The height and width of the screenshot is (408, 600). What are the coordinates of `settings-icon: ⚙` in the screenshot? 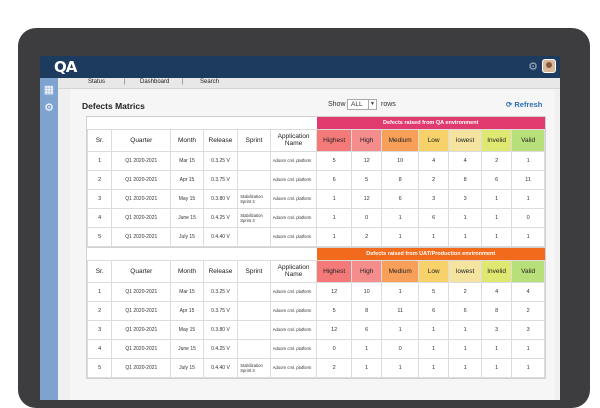 It's located at (49, 108).